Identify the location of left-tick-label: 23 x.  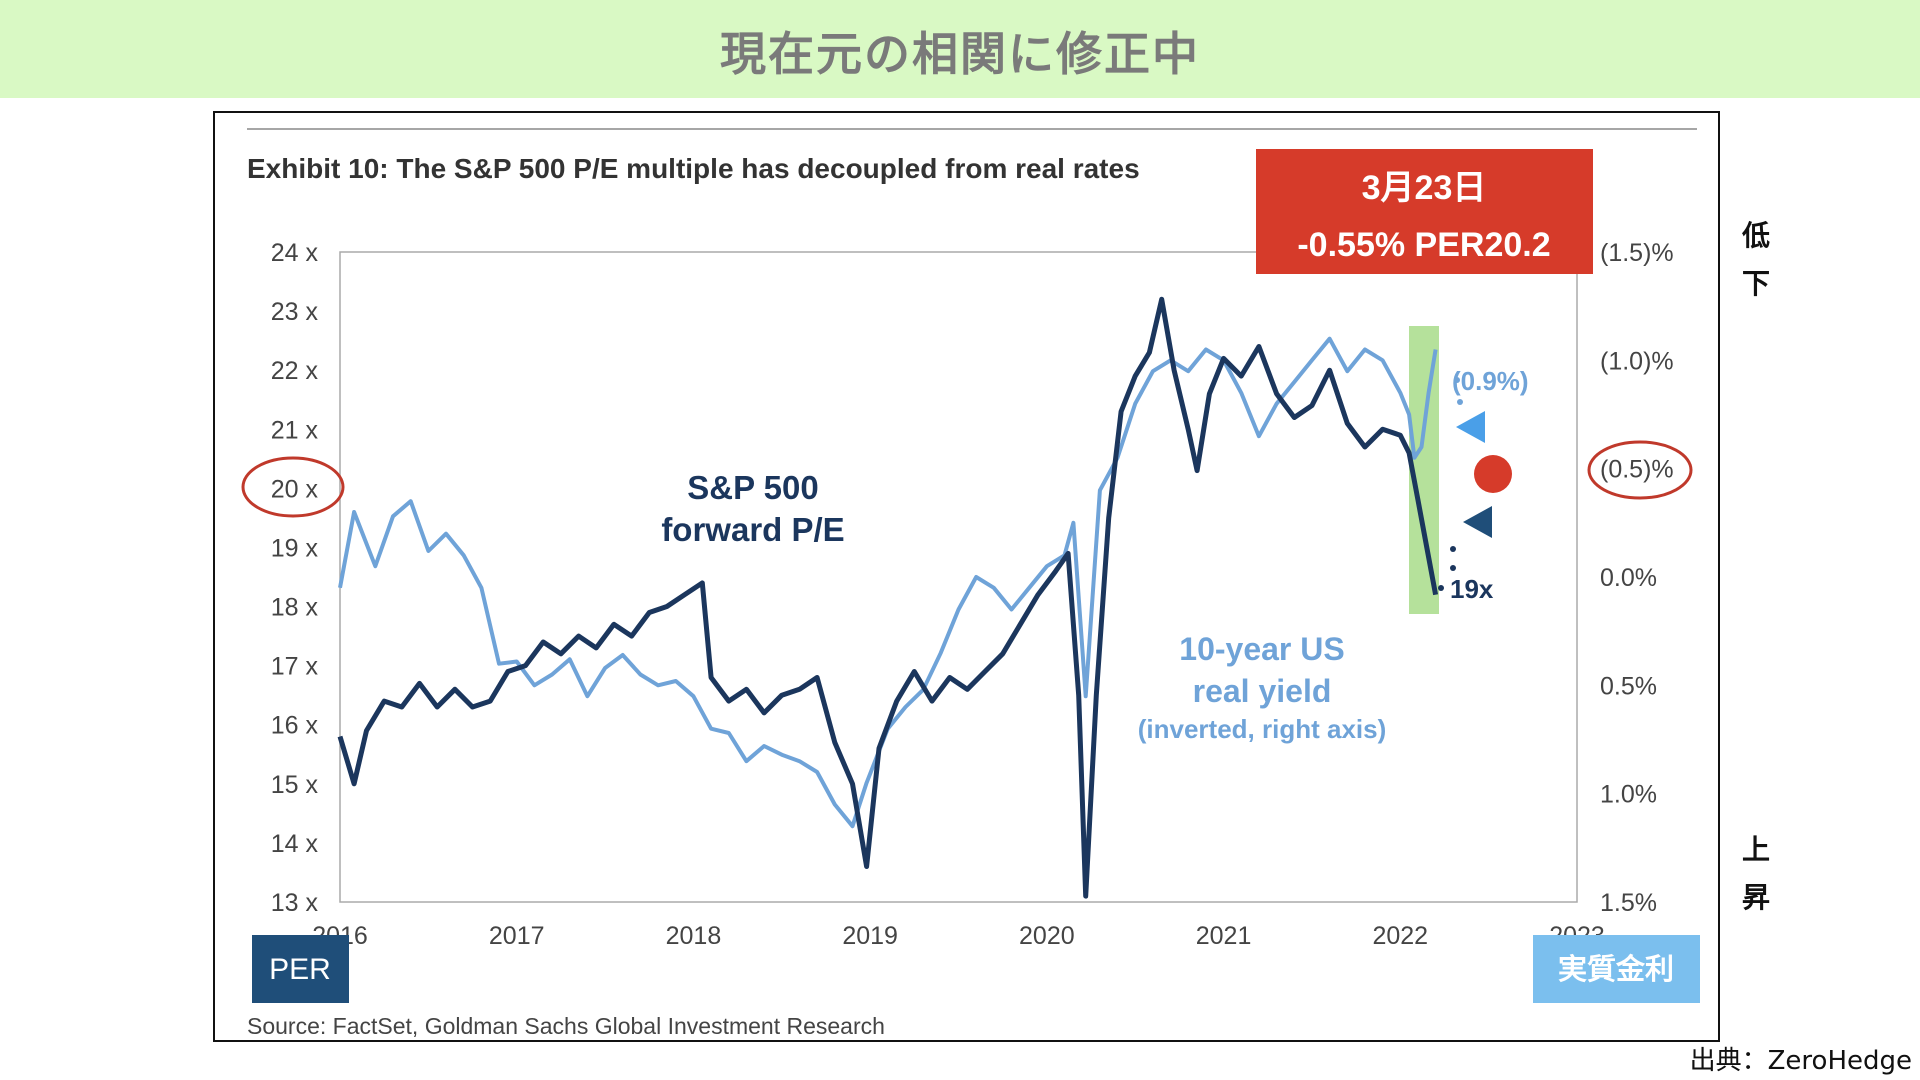
(295, 312).